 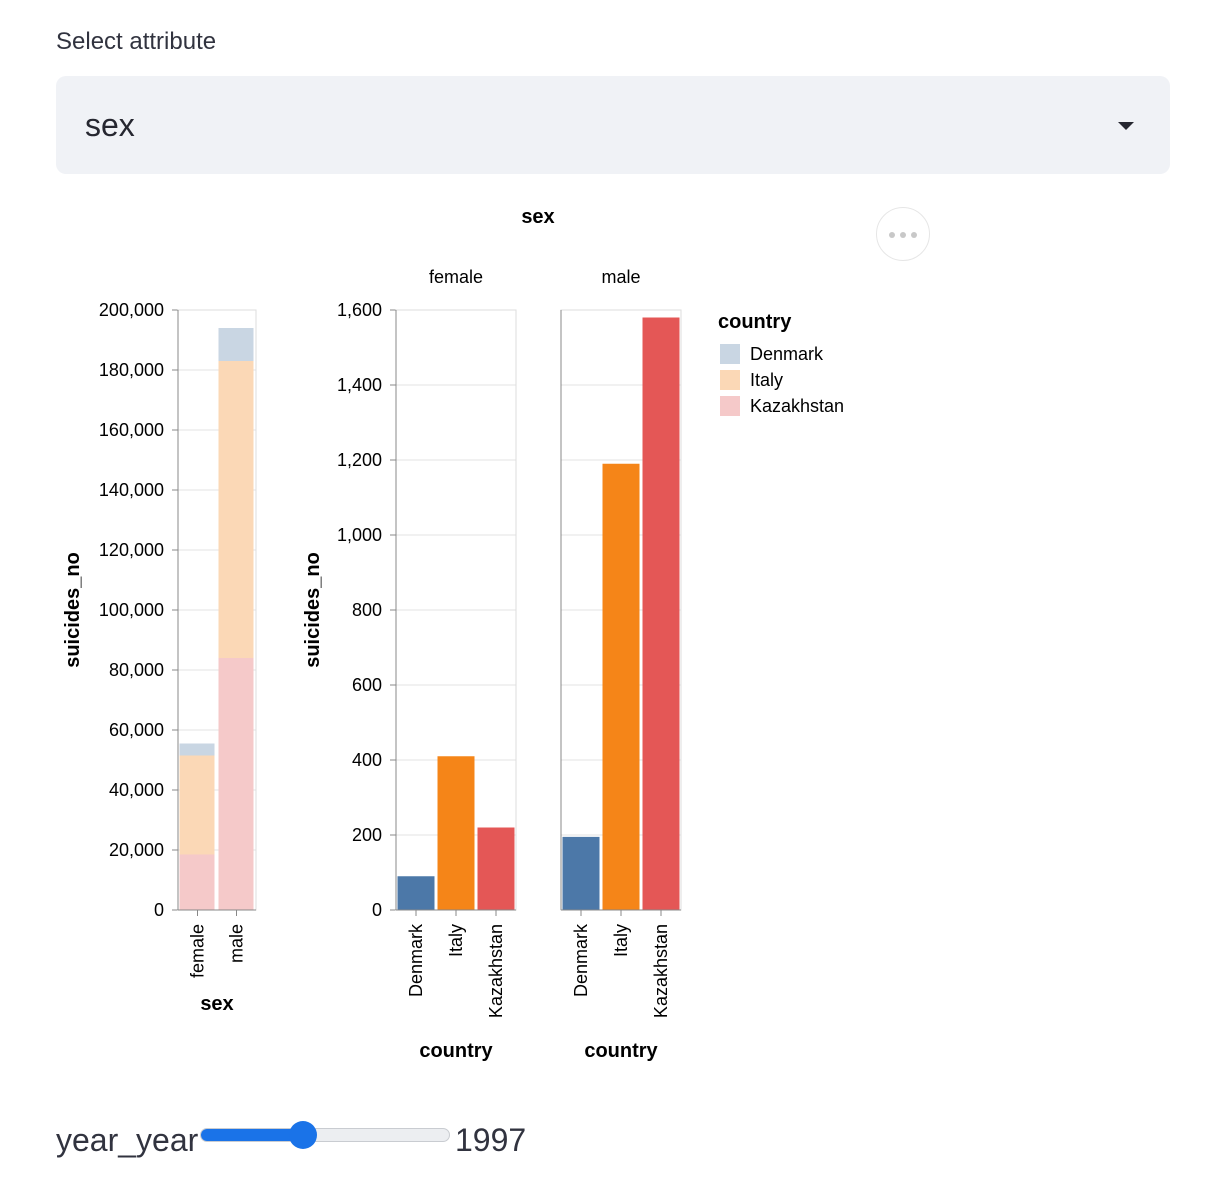 I want to click on x-tick-label: female, so click(x=198, y=951).